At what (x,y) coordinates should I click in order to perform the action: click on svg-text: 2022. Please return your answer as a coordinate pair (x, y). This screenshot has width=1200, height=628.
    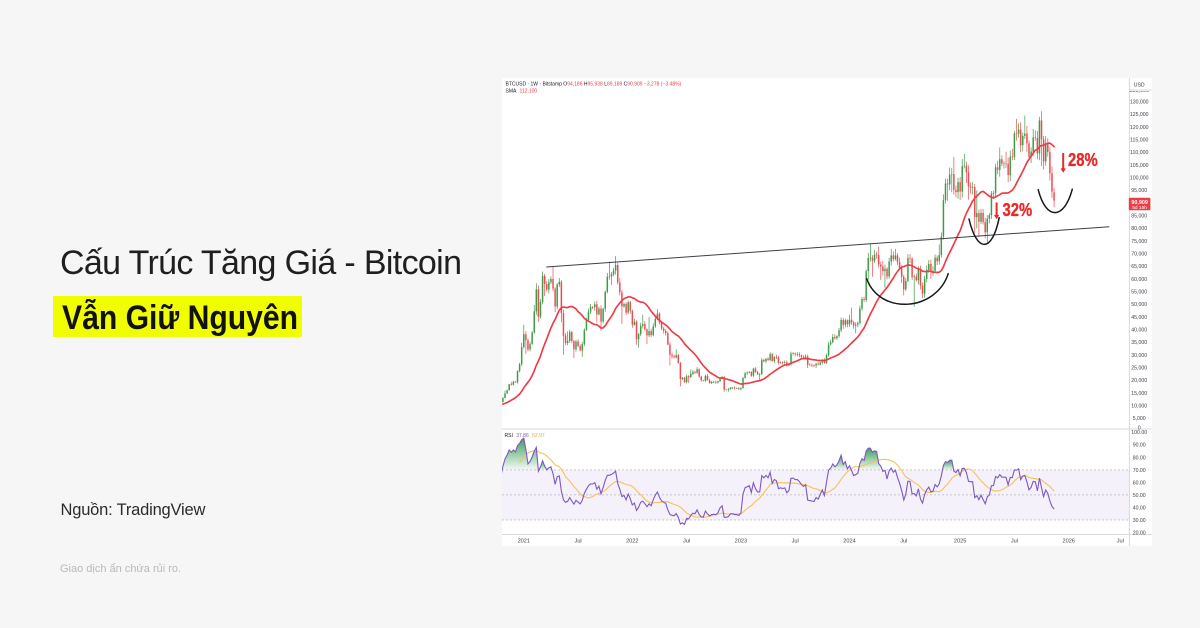
    Looking at the image, I should click on (632, 542).